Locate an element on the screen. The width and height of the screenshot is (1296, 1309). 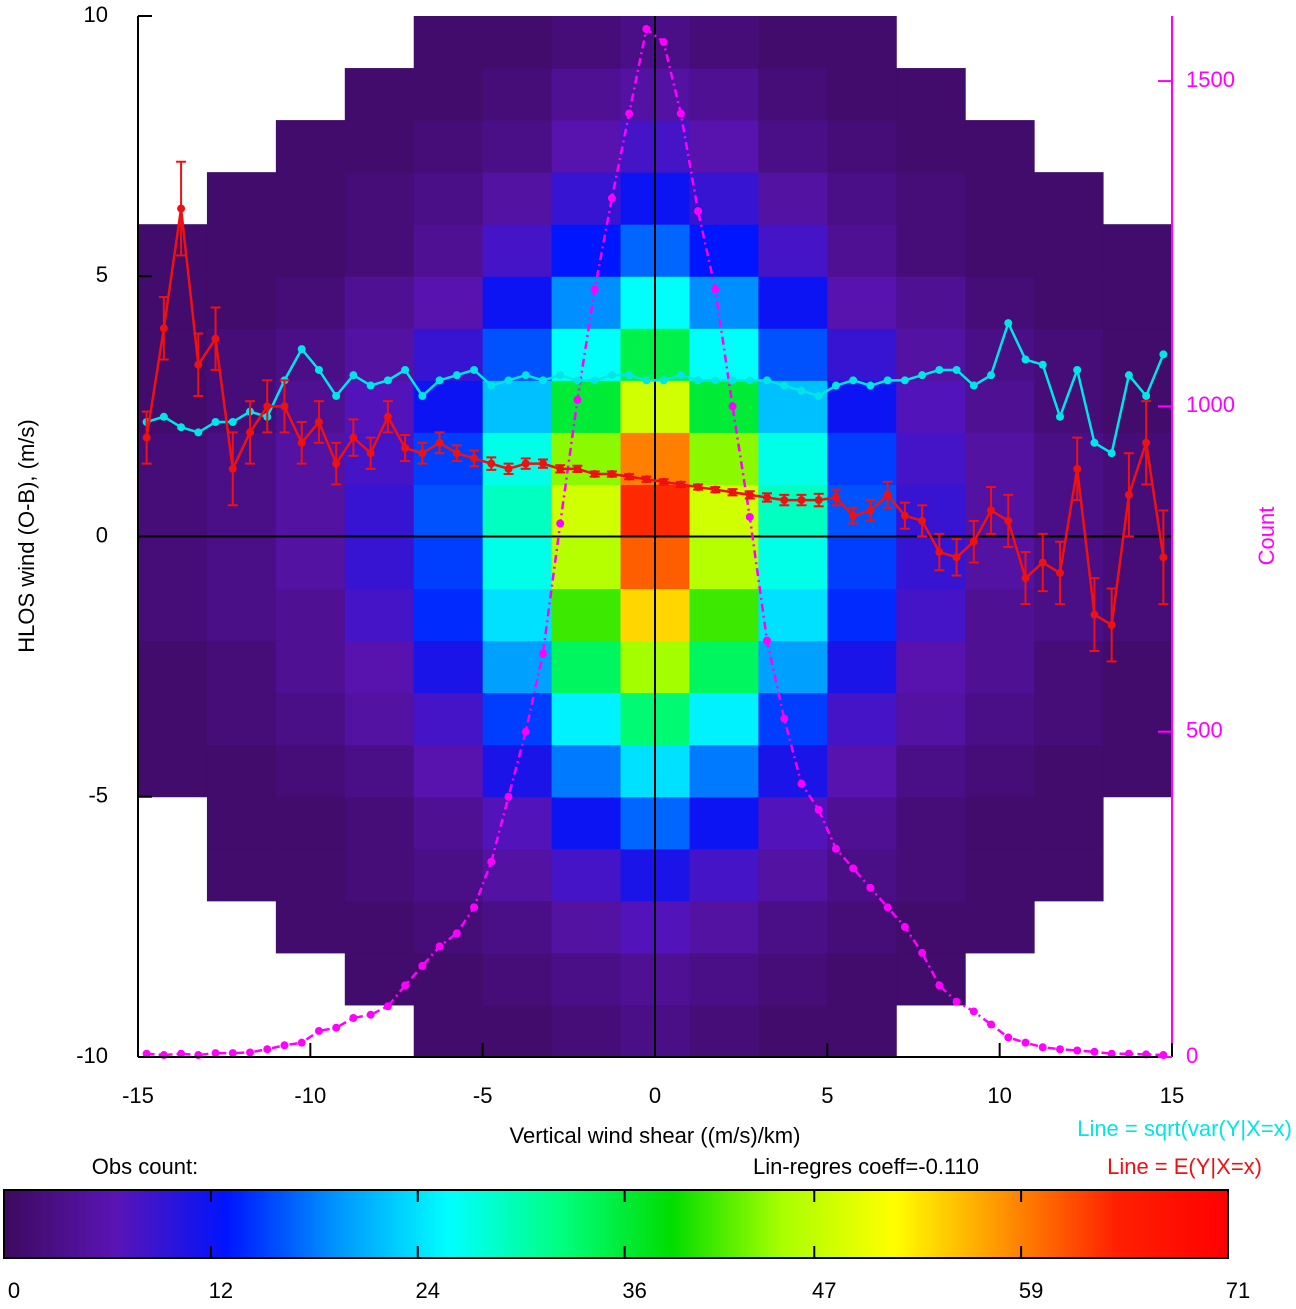
colorbar-tick-label: 71 is located at coordinates (1238, 1290).